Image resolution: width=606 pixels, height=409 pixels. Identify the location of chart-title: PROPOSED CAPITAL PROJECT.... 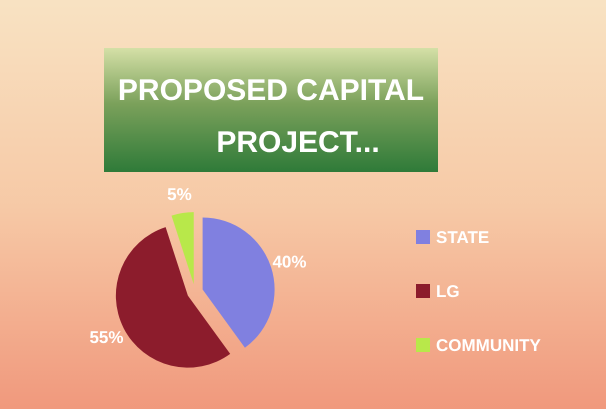
(271, 116).